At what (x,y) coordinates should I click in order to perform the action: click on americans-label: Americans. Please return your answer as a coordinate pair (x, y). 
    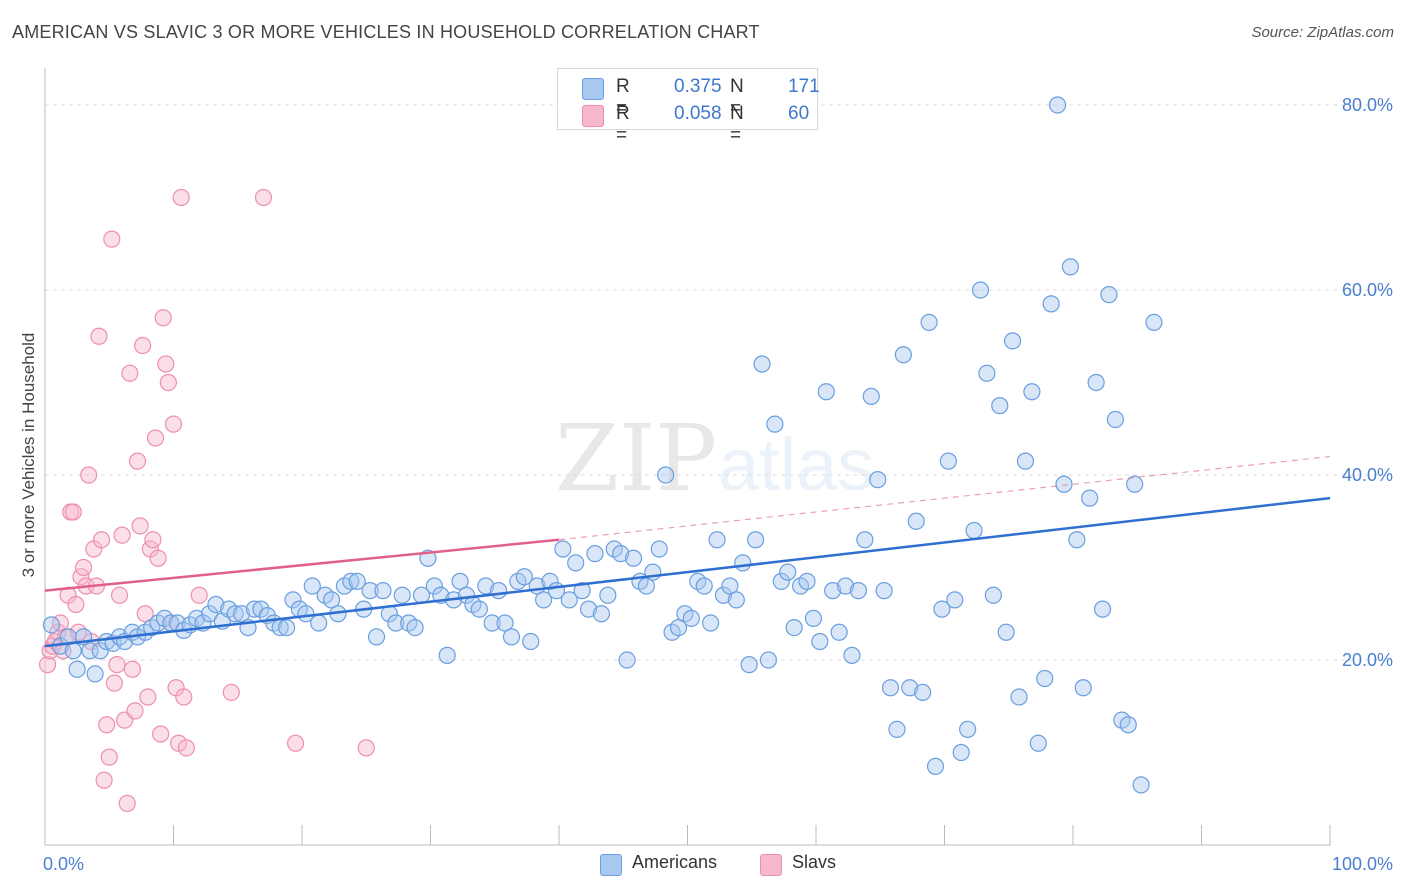
    Looking at the image, I should click on (675, 862).